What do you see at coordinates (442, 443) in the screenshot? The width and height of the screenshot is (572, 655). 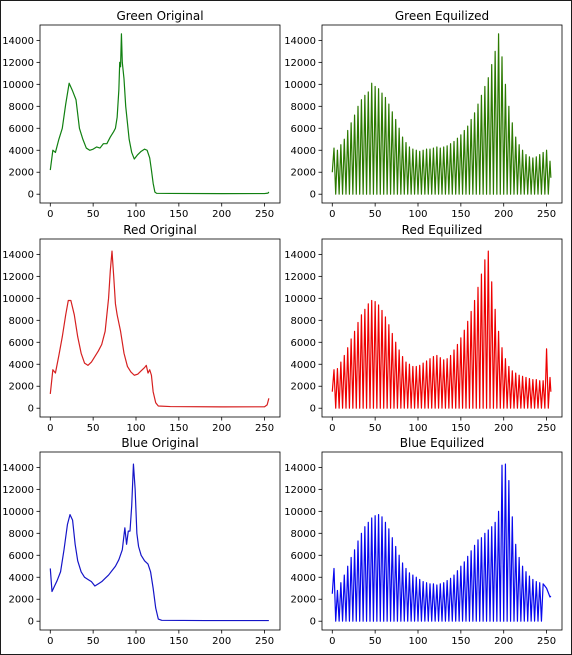 I see `subplot-title: Blue Equilized` at bounding box center [442, 443].